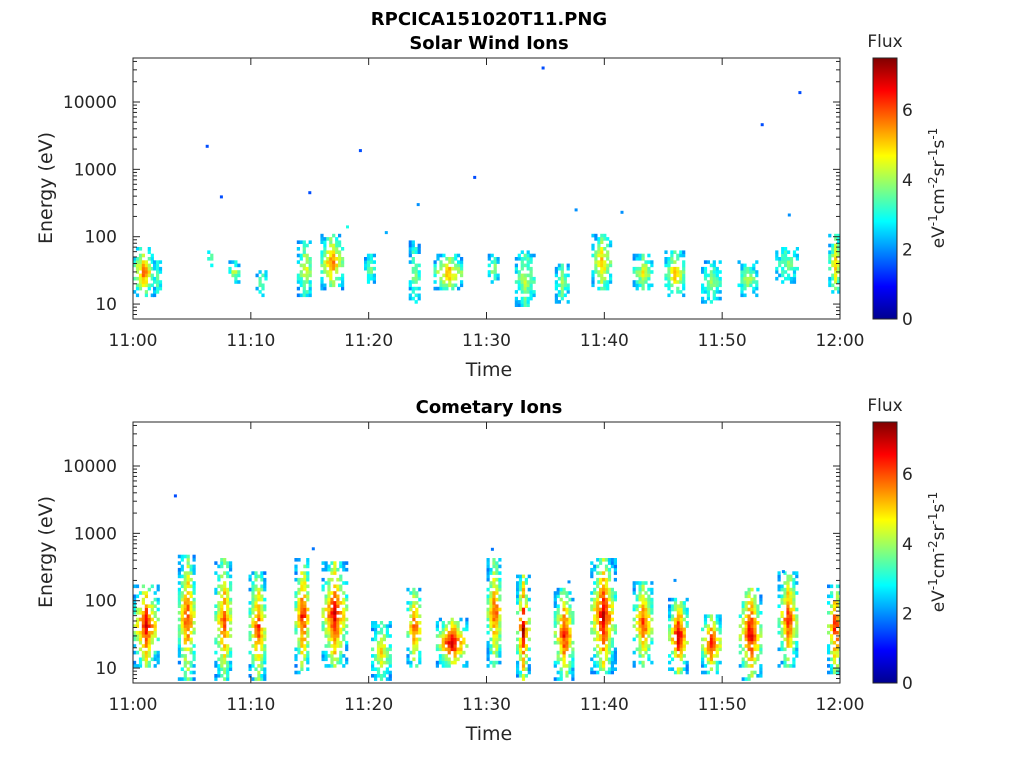 Image resolution: width=1024 pixels, height=768 pixels. What do you see at coordinates (368, 341) in the screenshot?
I see `x-tick-label: 11:20` at bounding box center [368, 341].